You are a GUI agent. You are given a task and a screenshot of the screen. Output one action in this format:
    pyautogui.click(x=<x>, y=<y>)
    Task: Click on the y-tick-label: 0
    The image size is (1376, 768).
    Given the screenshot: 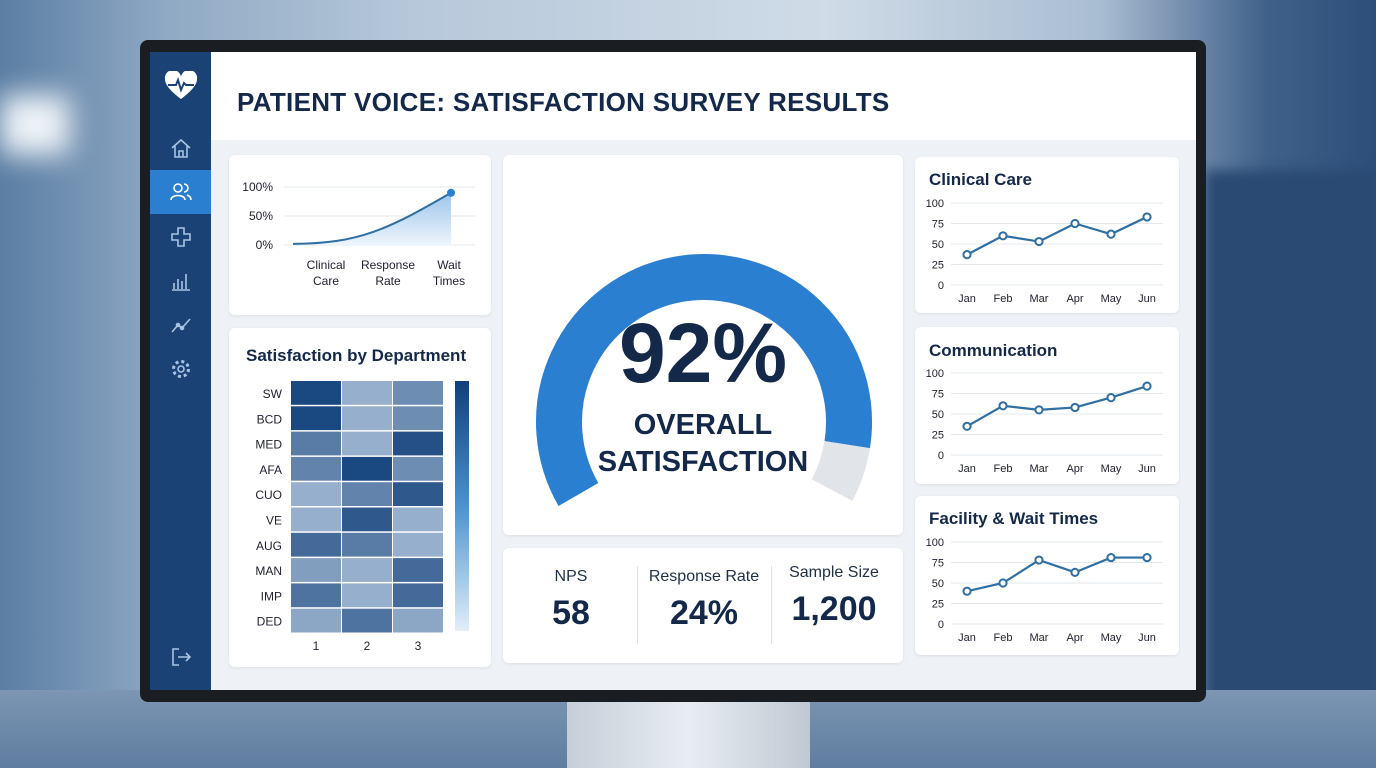 What is the action you would take?
    pyautogui.click(x=941, y=625)
    